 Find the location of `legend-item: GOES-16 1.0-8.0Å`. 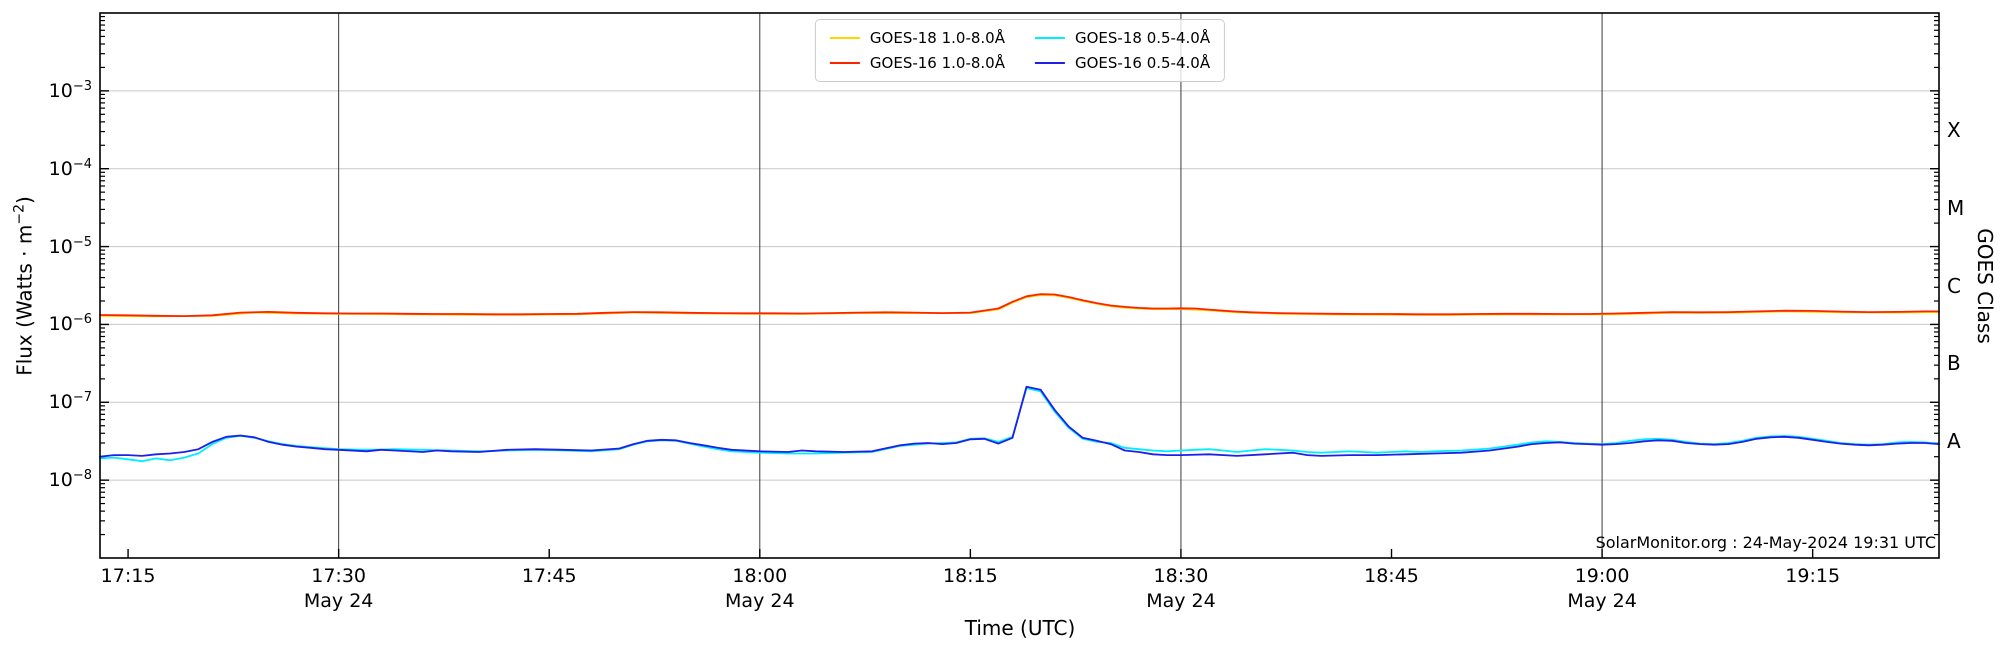

legend-item: GOES-16 1.0-8.0Å is located at coordinates (917, 63).